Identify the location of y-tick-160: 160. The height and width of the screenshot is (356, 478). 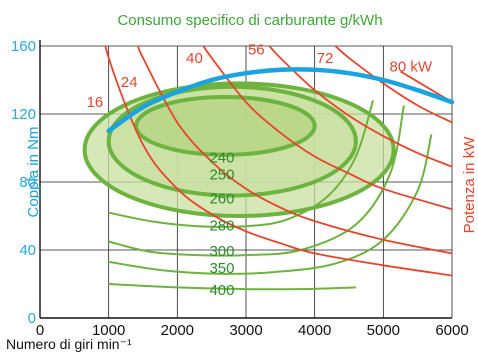
(23, 46).